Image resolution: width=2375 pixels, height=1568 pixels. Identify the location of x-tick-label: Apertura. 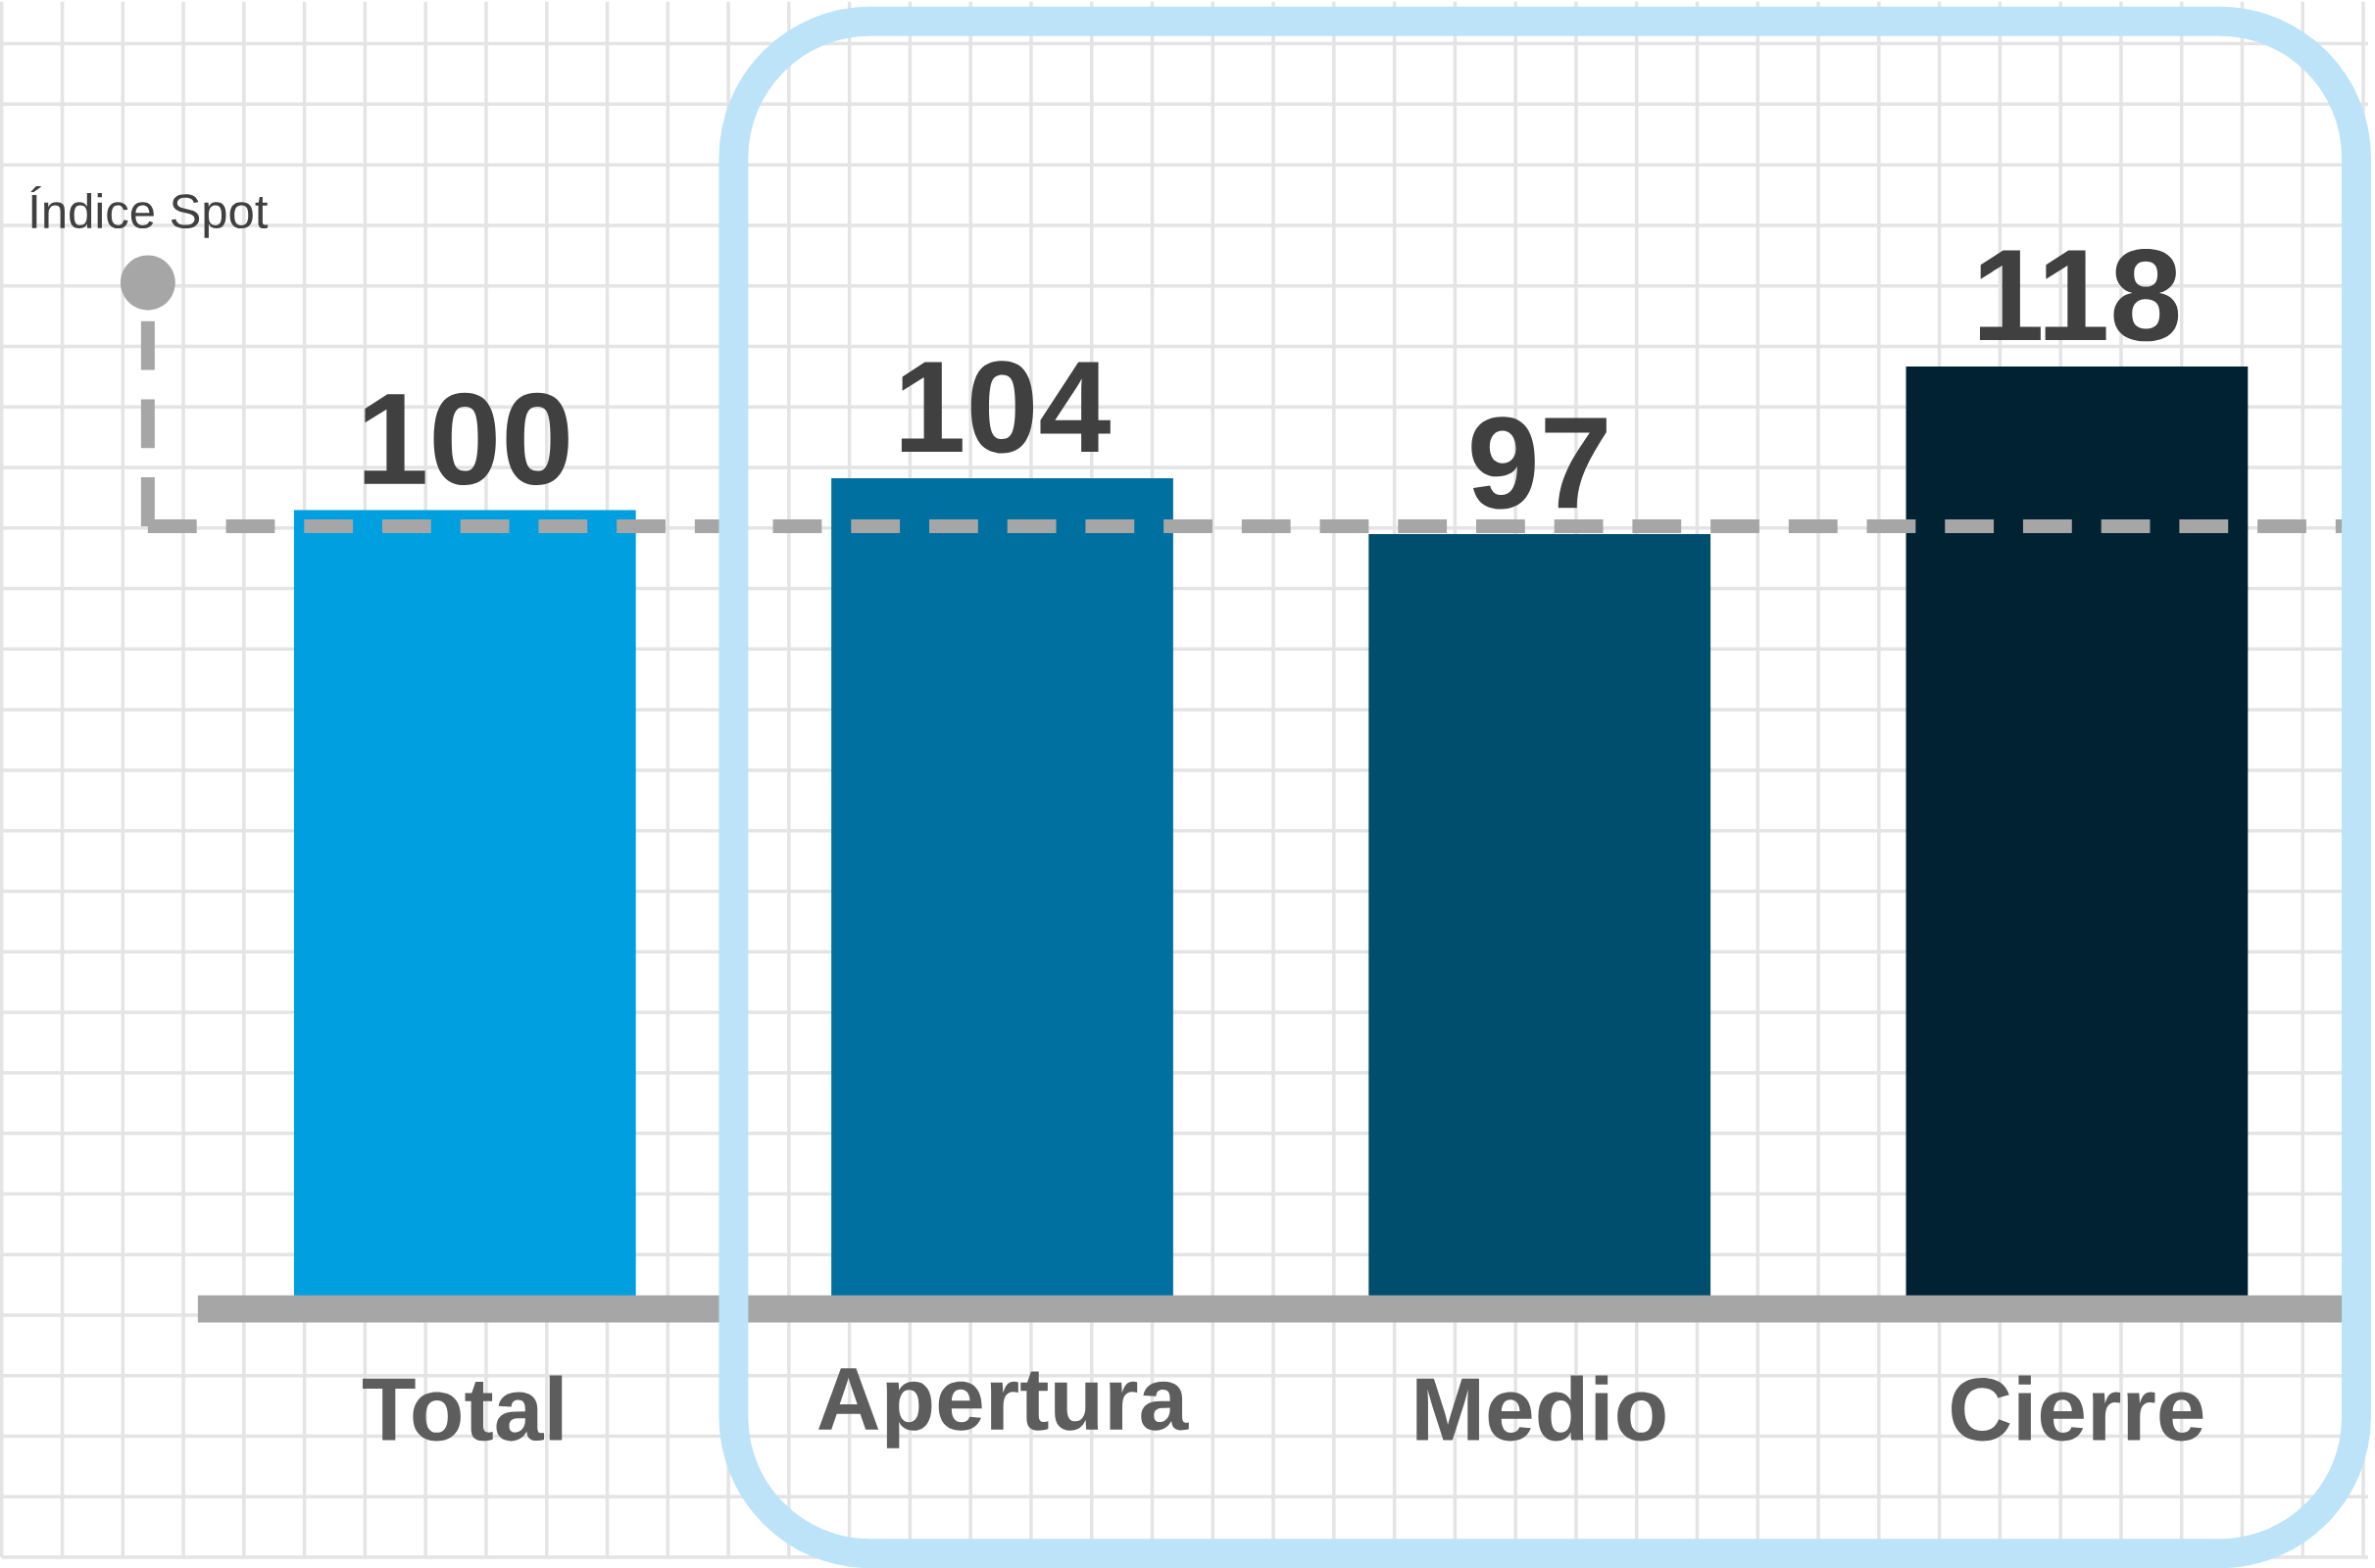
(1003, 1408).